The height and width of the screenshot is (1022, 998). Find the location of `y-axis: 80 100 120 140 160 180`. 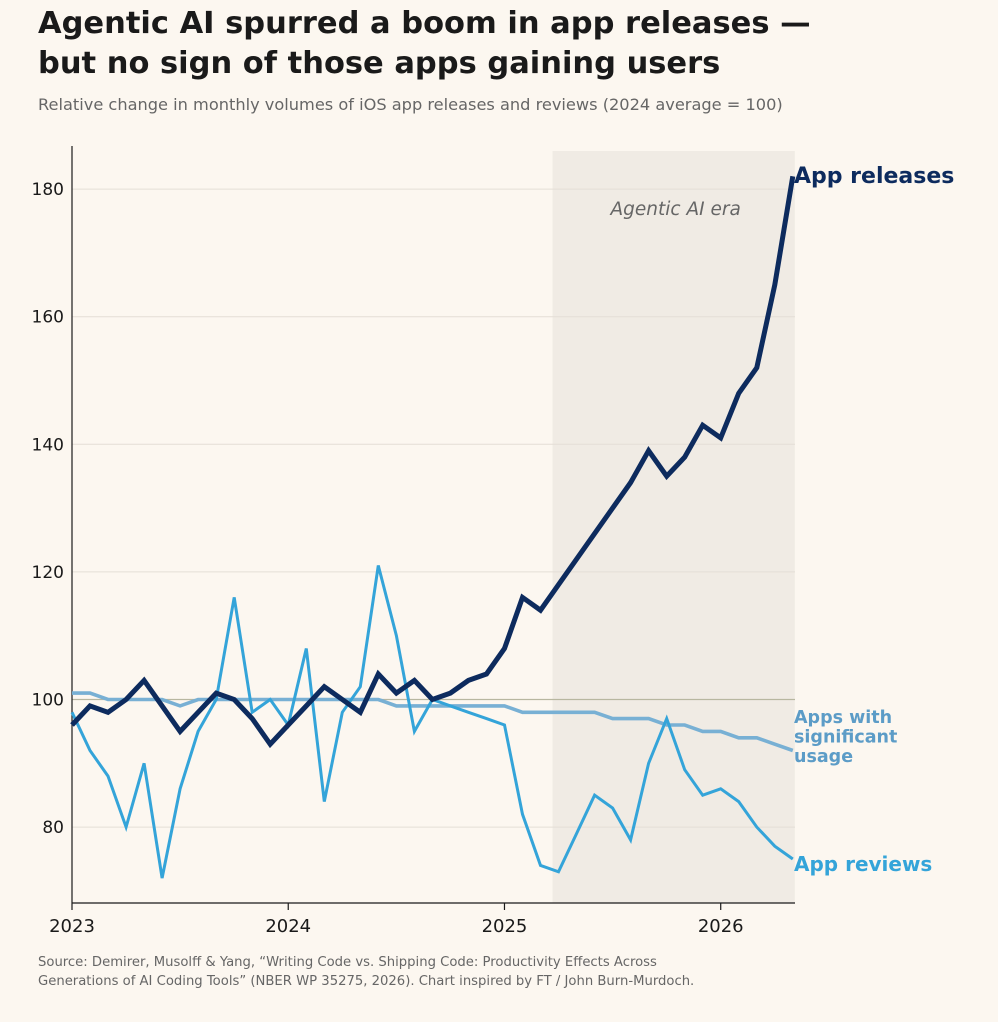

y-axis: 80 100 120 140 160 180 is located at coordinates (48, 509).